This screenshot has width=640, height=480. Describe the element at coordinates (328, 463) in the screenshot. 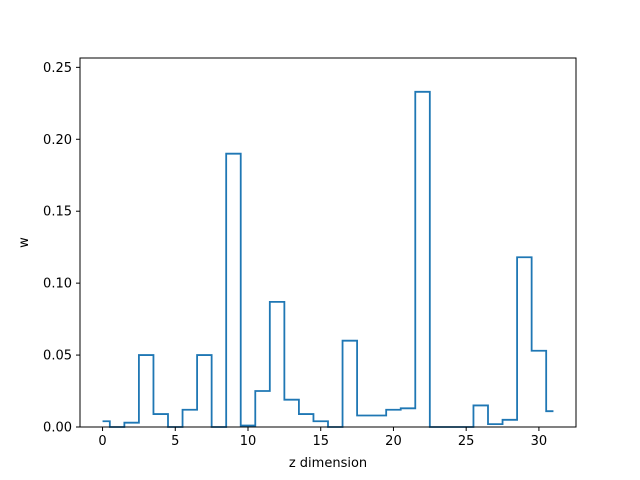

I see `x-axis-label: z dimension` at that location.